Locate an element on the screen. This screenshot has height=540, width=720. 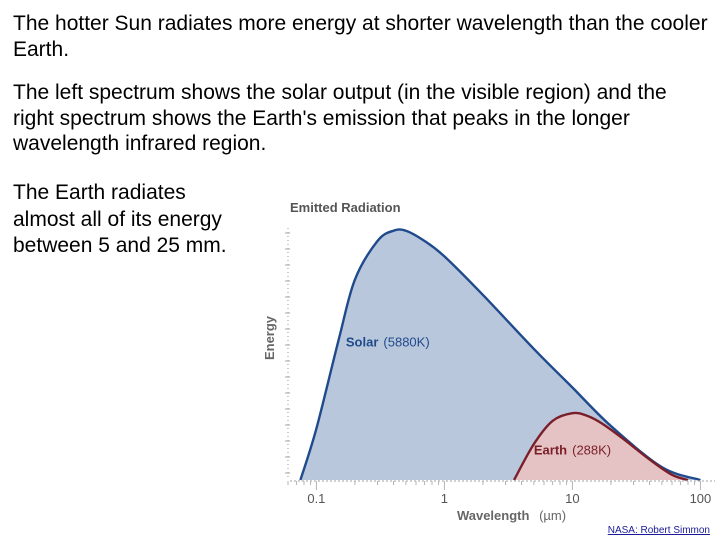
solar-series-name: Solar is located at coordinates (362, 341).